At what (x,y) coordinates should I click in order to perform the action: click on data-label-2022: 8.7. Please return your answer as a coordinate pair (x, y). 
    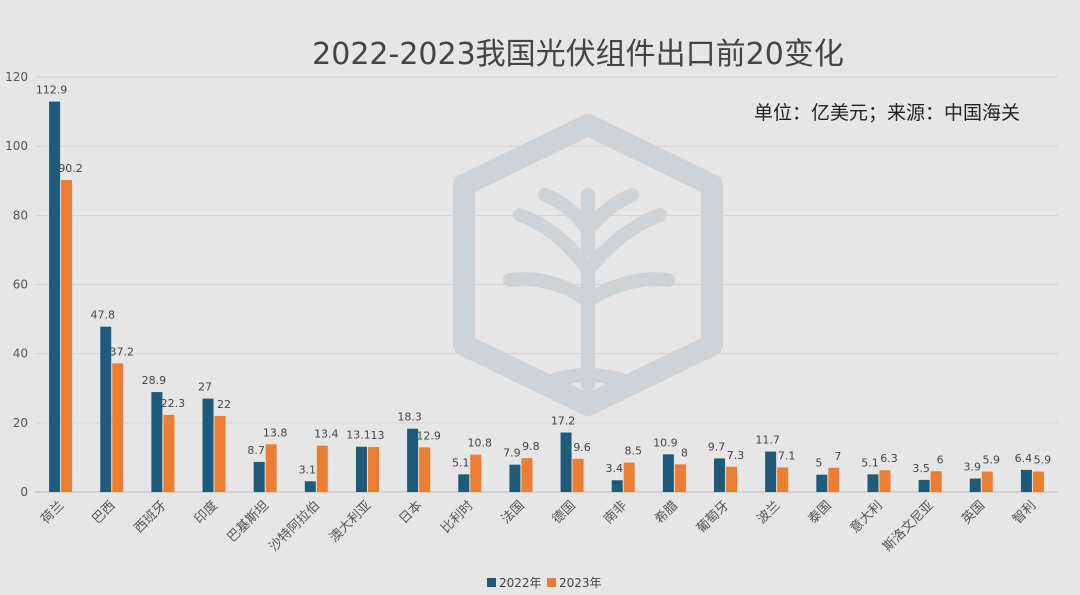
    Looking at the image, I should click on (256, 450).